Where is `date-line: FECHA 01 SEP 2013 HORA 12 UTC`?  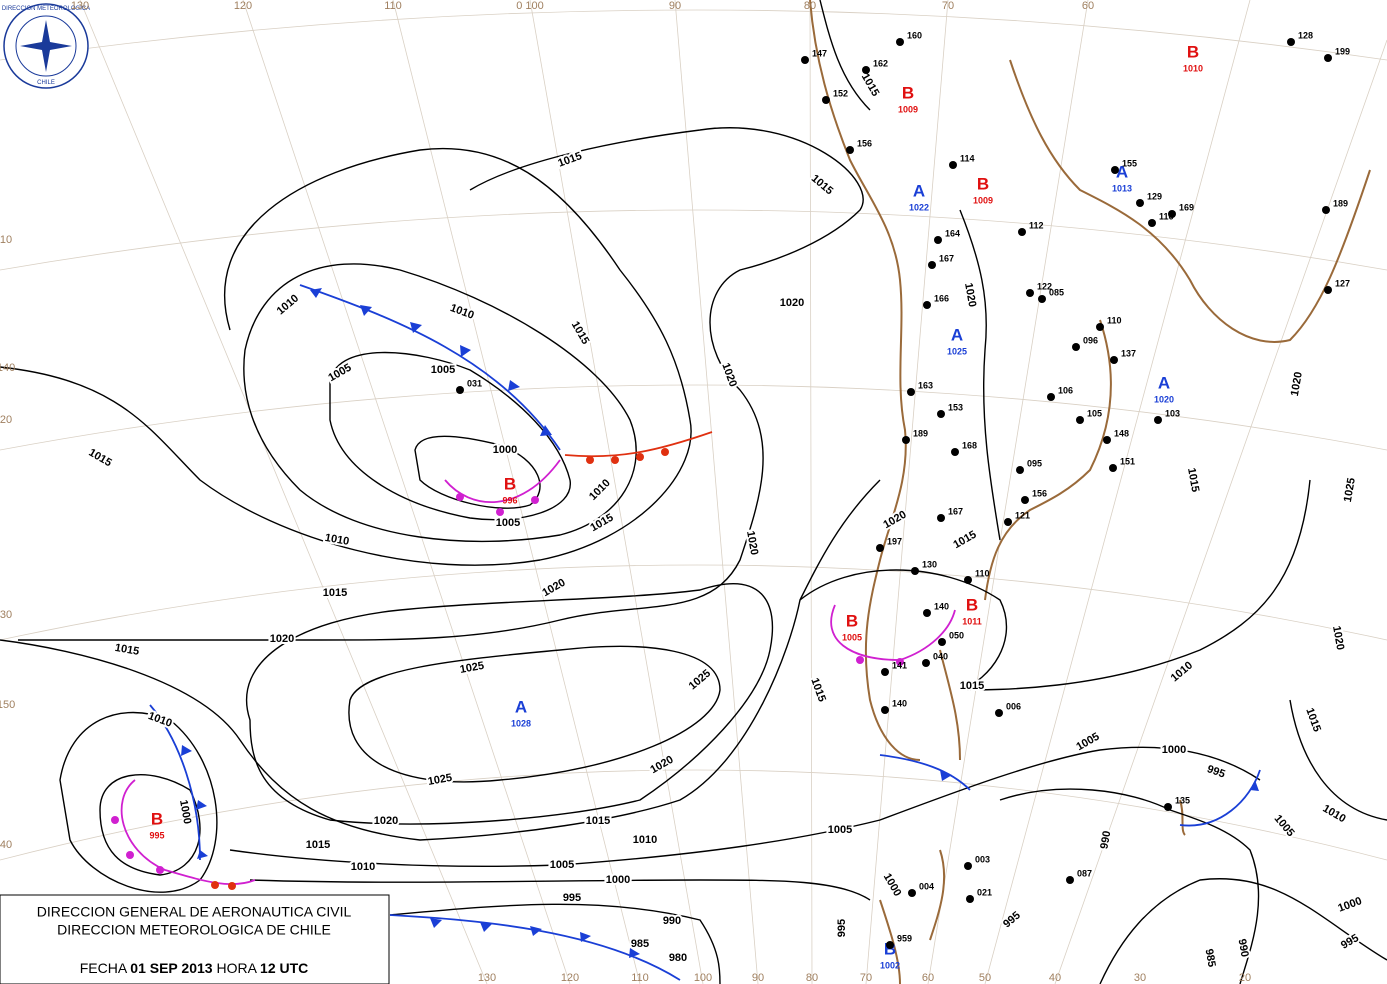 date-line: FECHA 01 SEP 2013 HORA 12 UTC is located at coordinates (194, 968).